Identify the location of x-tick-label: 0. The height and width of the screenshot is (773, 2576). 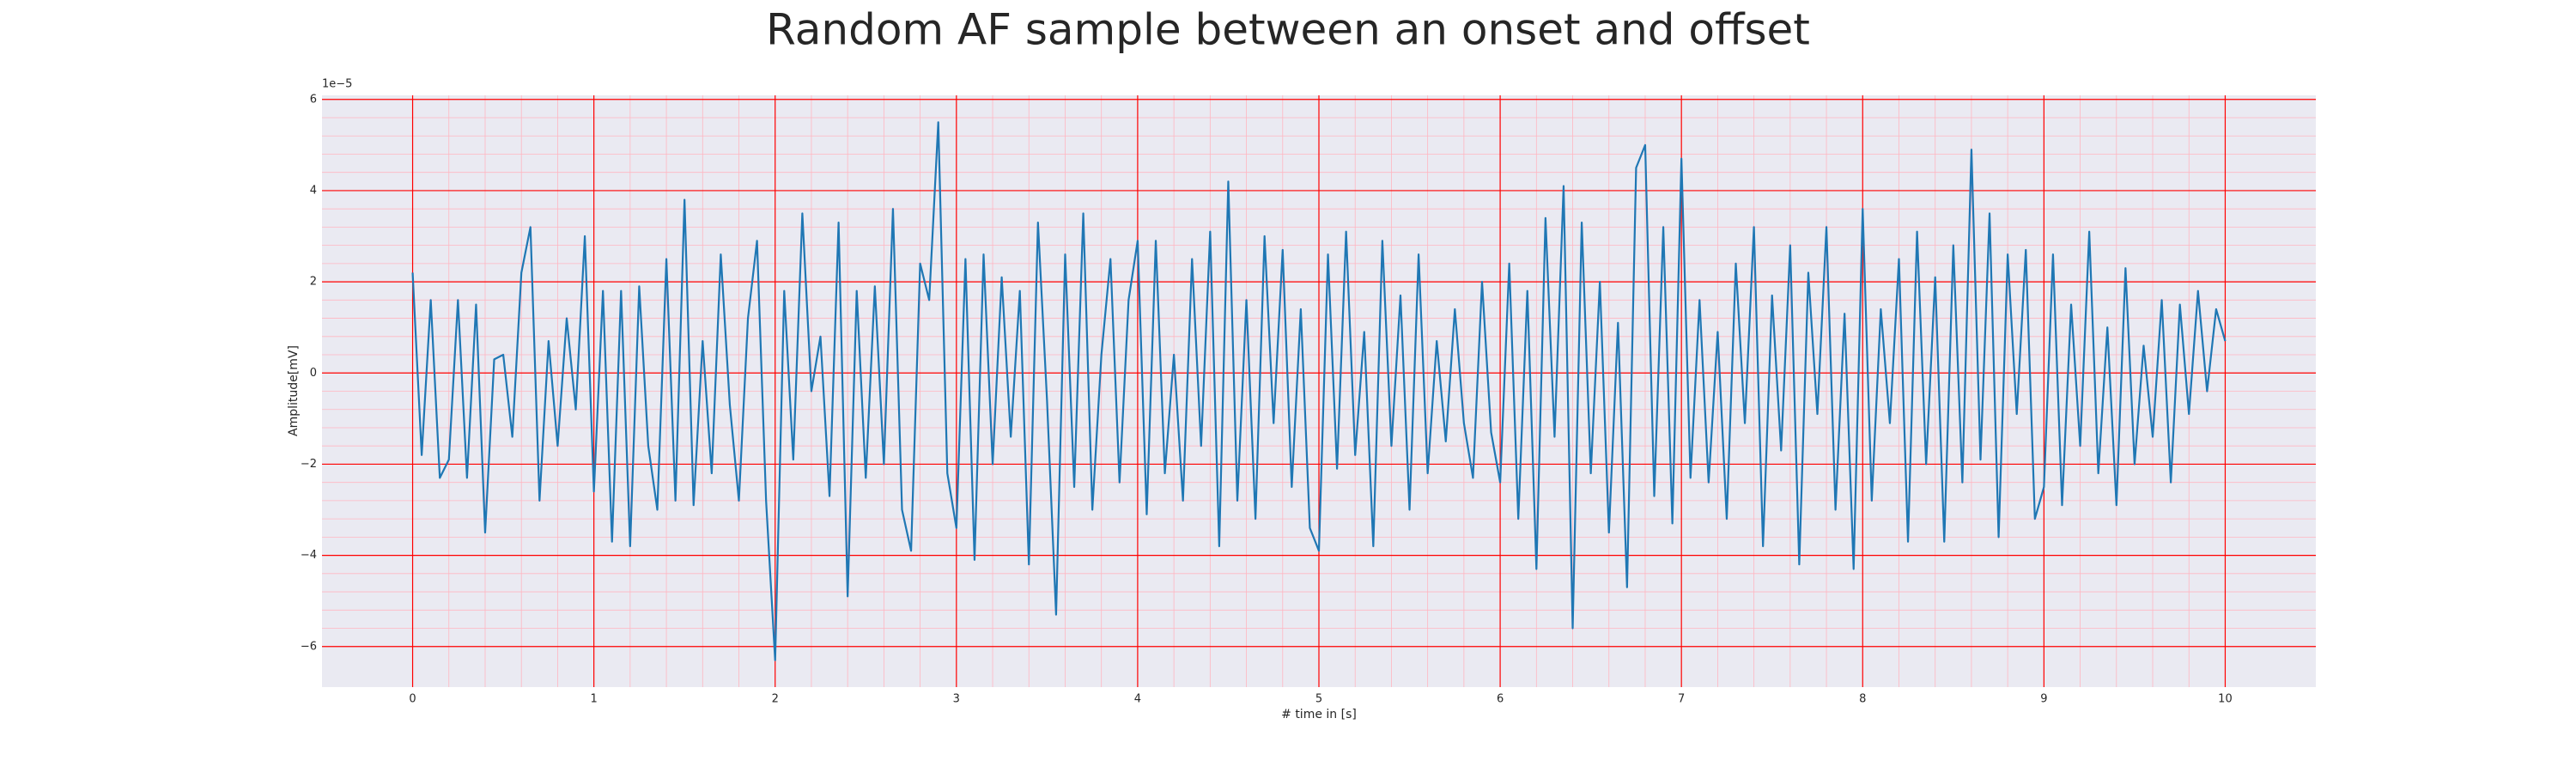
(412, 699).